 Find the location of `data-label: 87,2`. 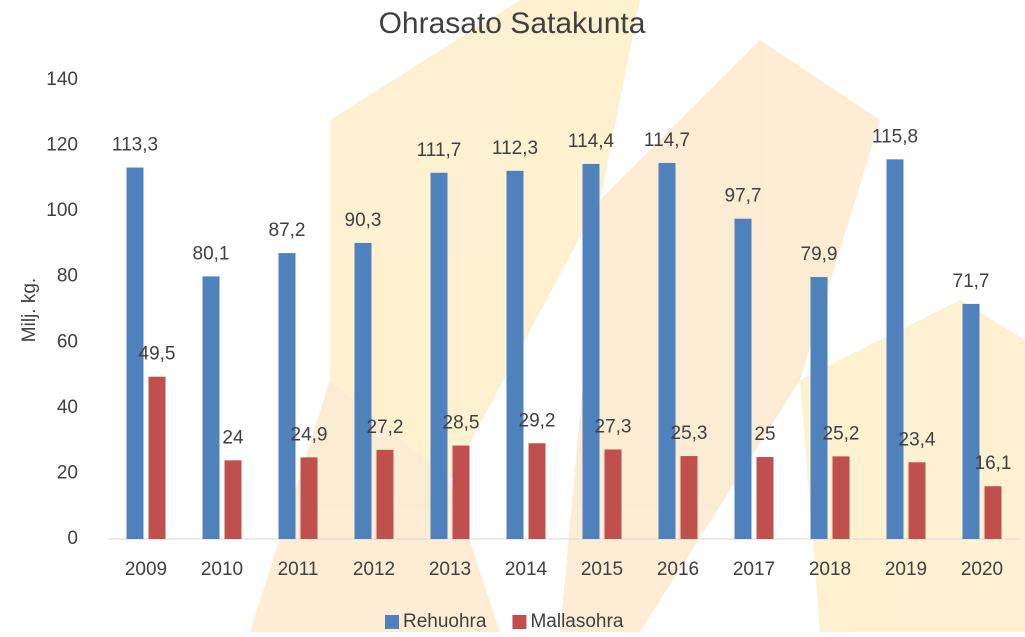

data-label: 87,2 is located at coordinates (287, 230).